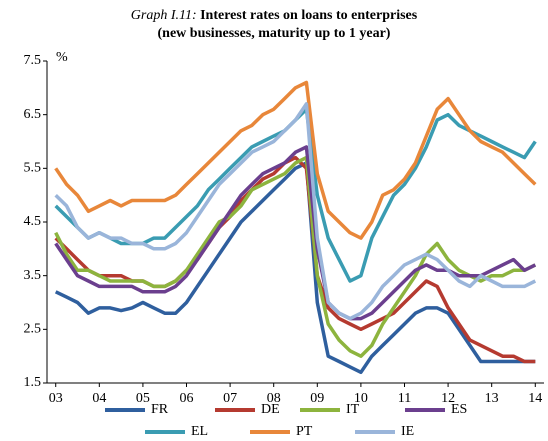 This screenshot has width=548, height=441. I want to click on legend-label: IT, so click(353, 409).